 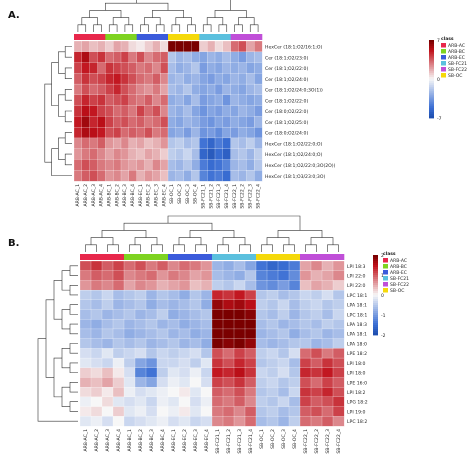 What do you see at coordinates (328, 441) in the screenshot?
I see `column-label: SB-FC22_3` at bounding box center [328, 441].